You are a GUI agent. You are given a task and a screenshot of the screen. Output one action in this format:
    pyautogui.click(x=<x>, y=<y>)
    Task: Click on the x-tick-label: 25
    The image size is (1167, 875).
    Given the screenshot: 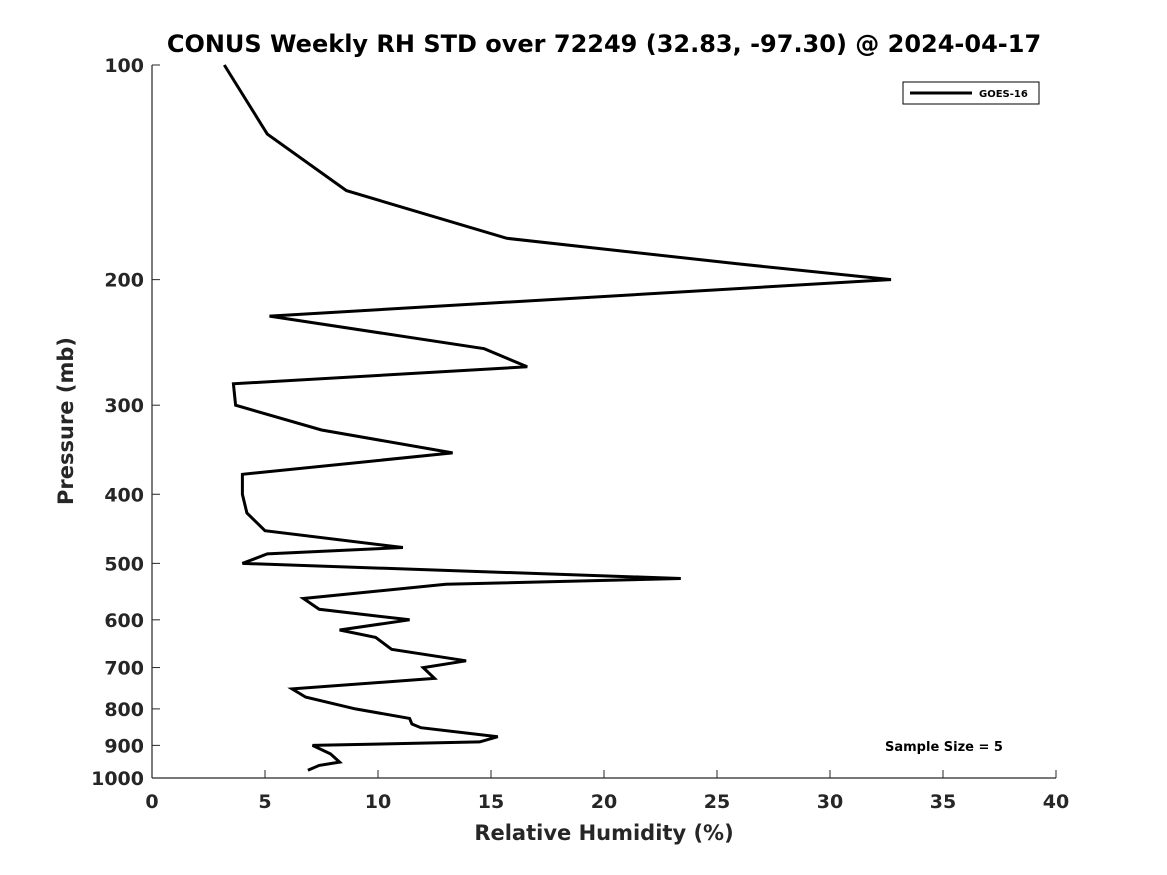 What is the action you would take?
    pyautogui.click(x=717, y=802)
    